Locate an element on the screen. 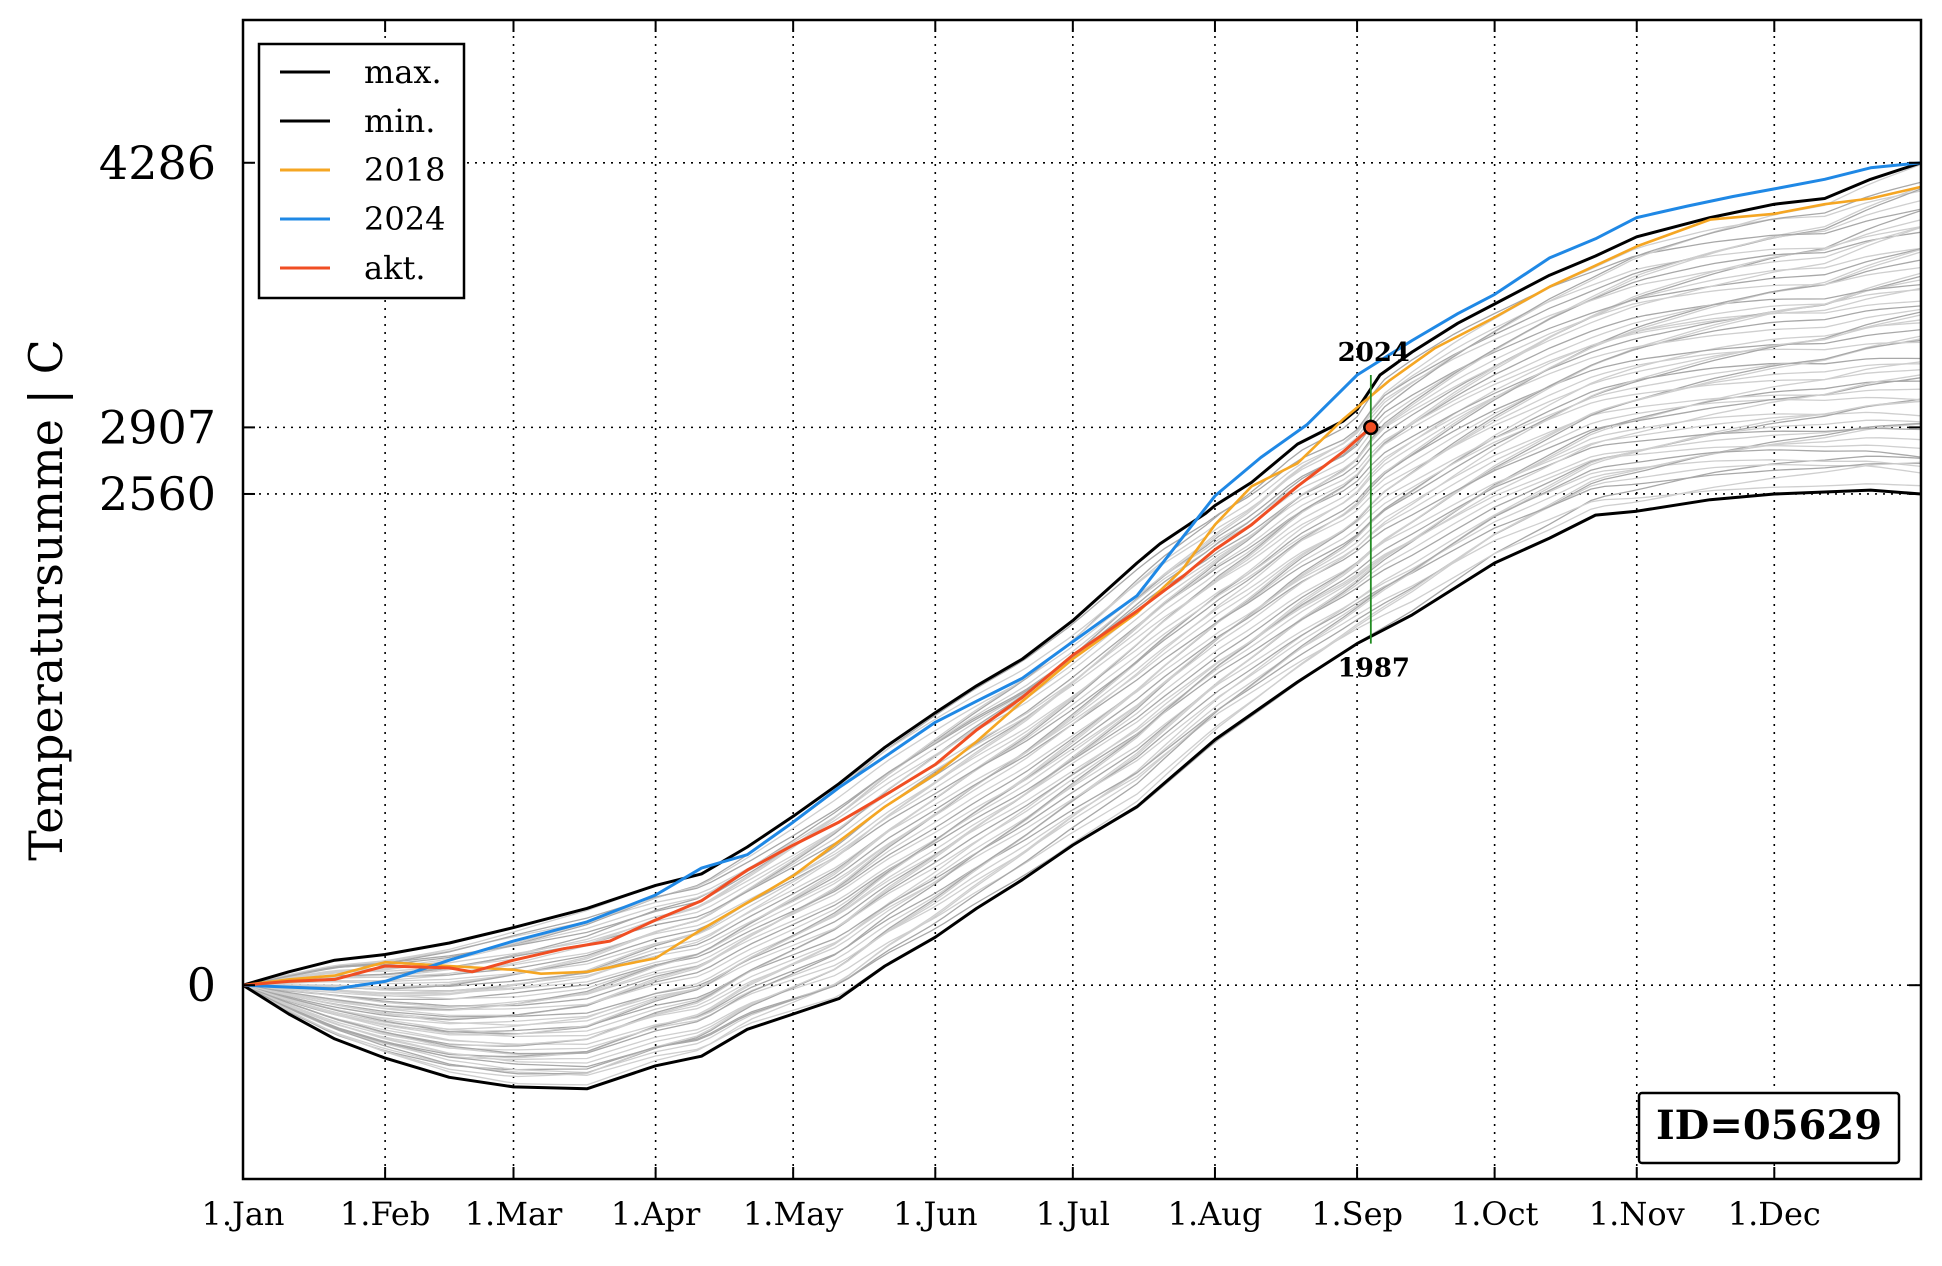  x-tick-label: 1.Jan is located at coordinates (242, 1214).